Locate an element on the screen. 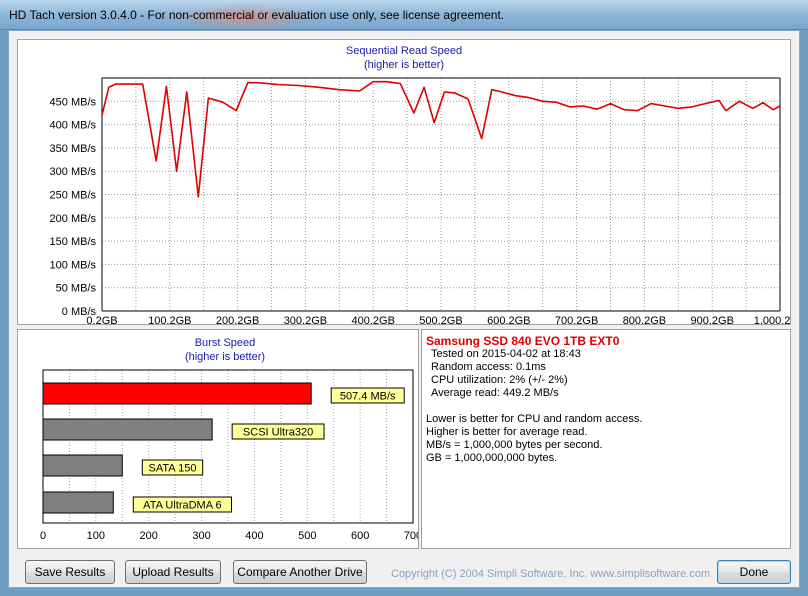 Image resolution: width=808 pixels, height=596 pixels. test-date: Tested on 2015-04-02 at 18:43 is located at coordinates (506, 354).